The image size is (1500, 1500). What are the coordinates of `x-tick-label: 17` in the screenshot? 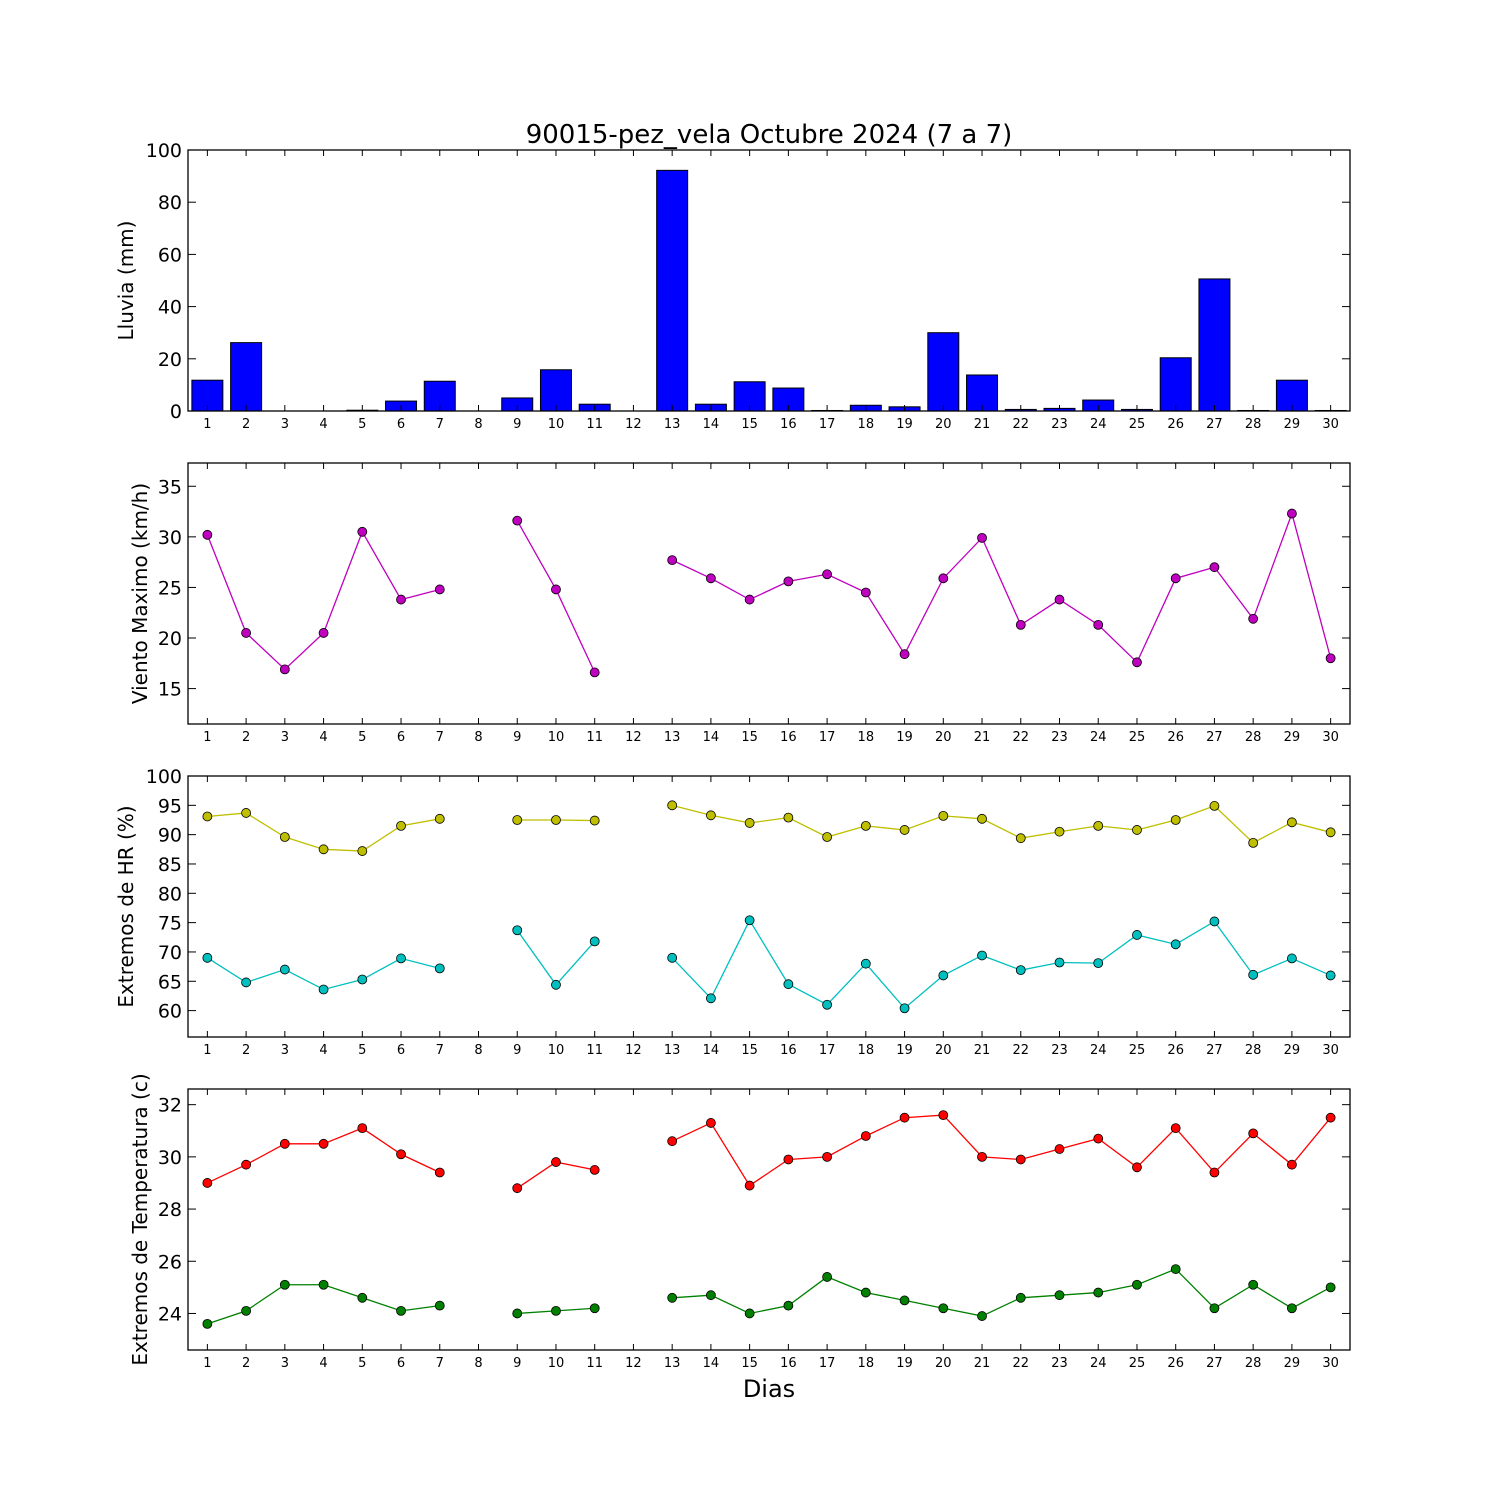 It's located at (827, 424).